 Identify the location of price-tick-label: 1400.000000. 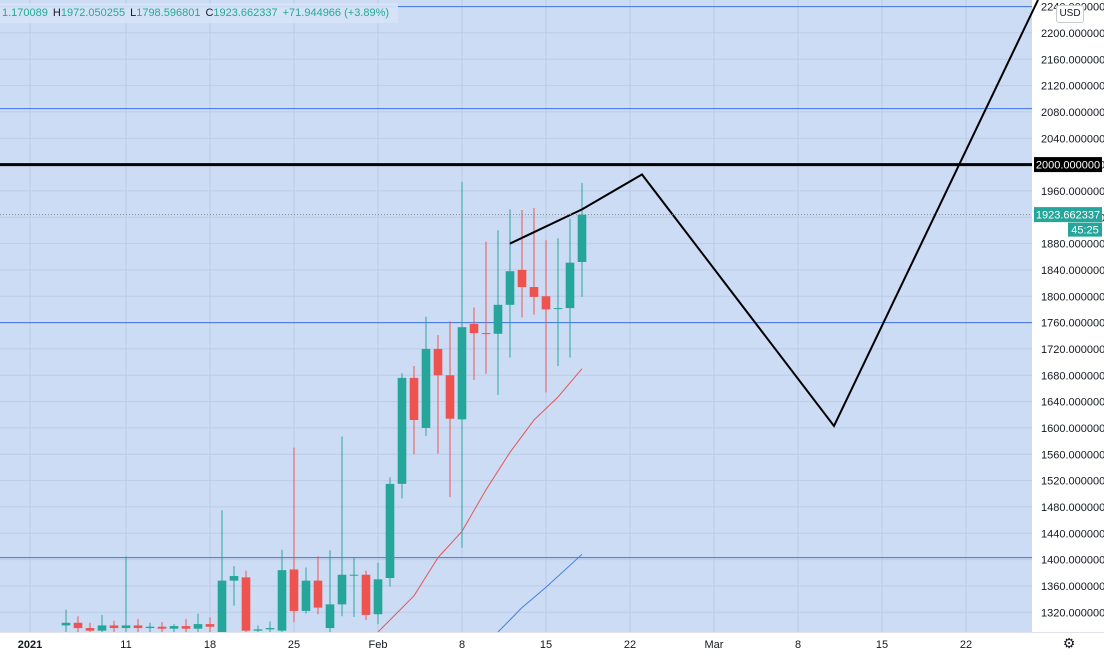
(1072, 561).